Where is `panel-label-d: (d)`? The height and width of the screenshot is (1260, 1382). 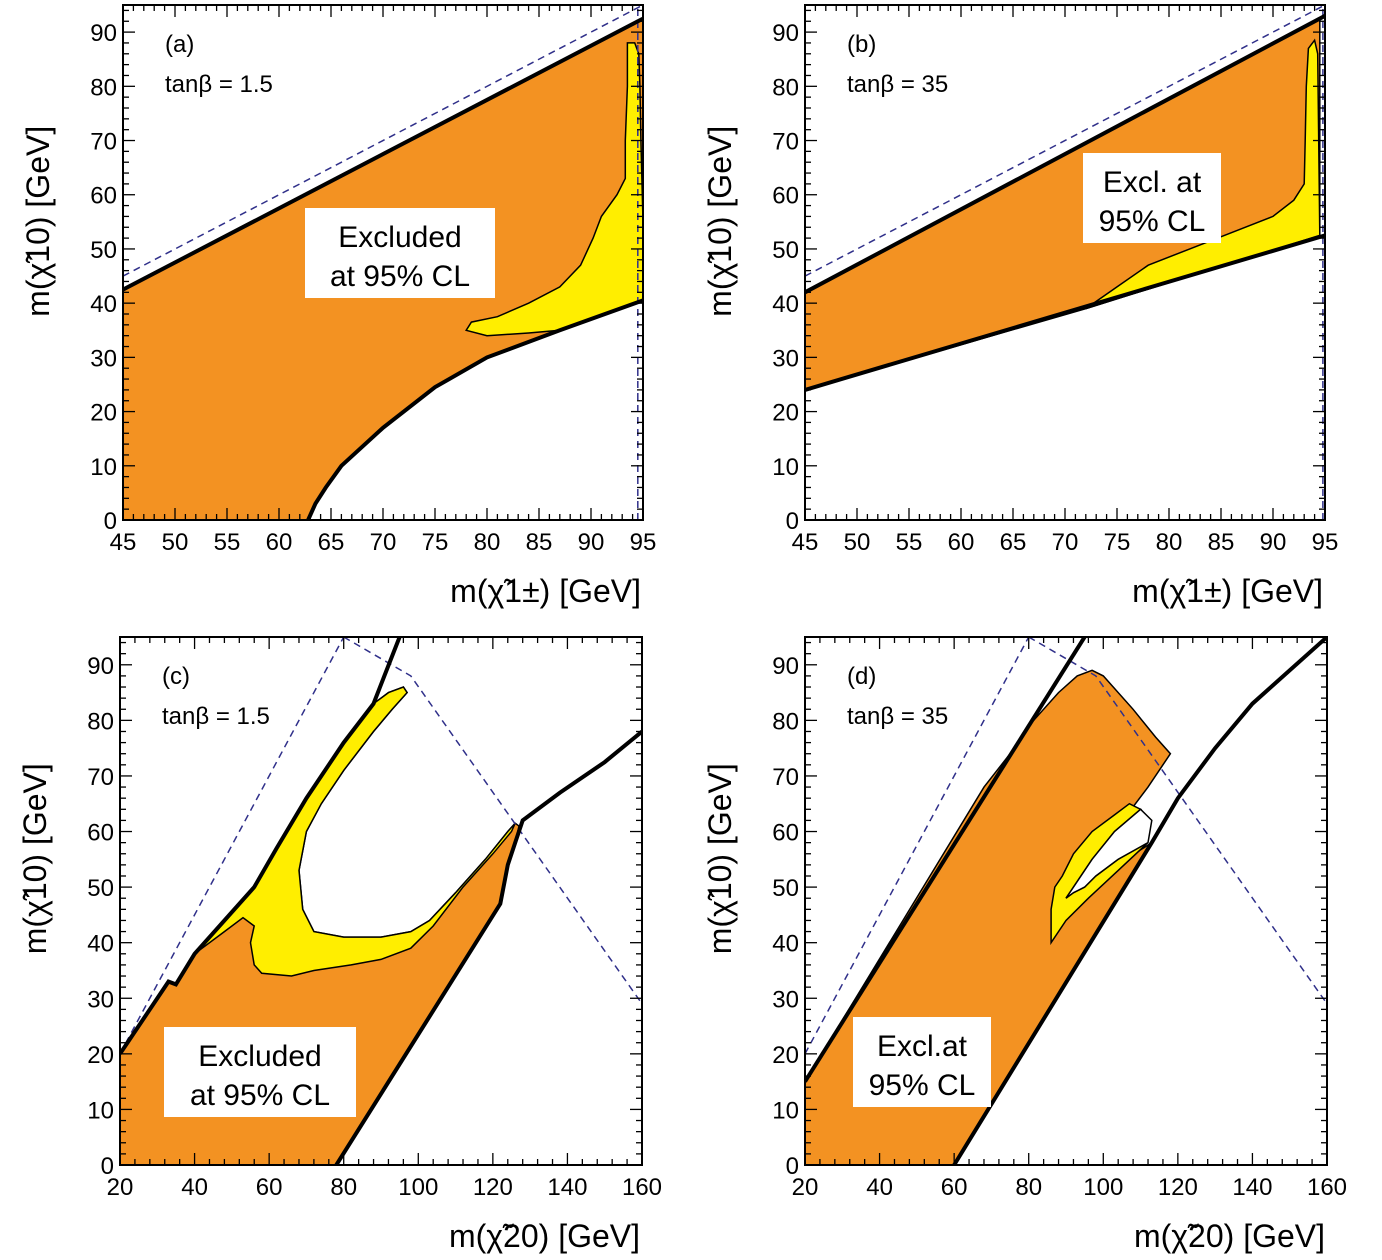 panel-label-d: (d) is located at coordinates (861, 676).